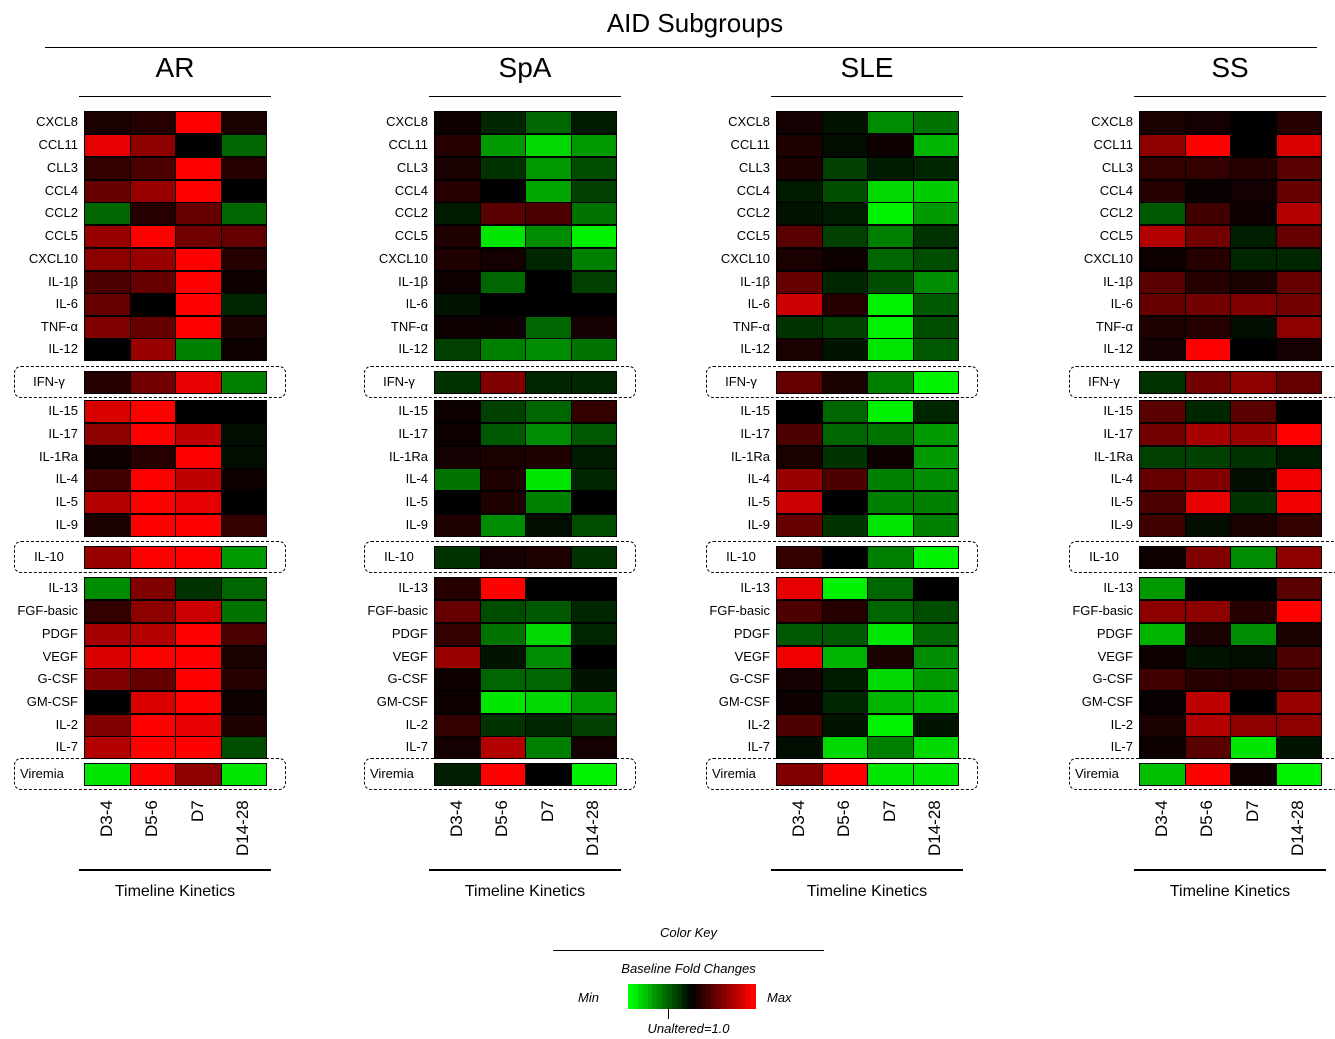 The height and width of the screenshot is (1039, 1335). Describe the element at coordinates (416, 478) in the screenshot. I see `row-label-il-4: IL-4` at that location.